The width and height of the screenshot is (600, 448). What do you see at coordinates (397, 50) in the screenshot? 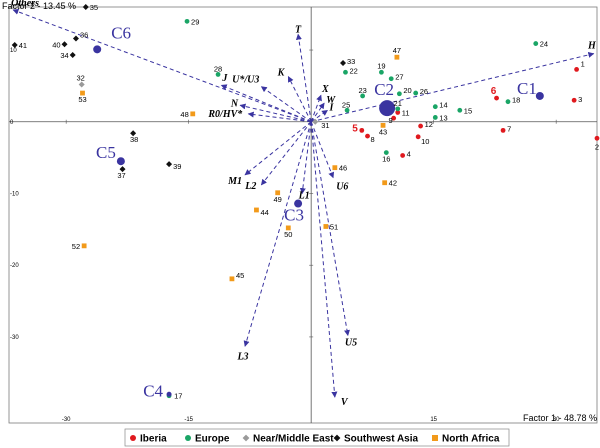
I see `point-label-47: 47` at bounding box center [397, 50].